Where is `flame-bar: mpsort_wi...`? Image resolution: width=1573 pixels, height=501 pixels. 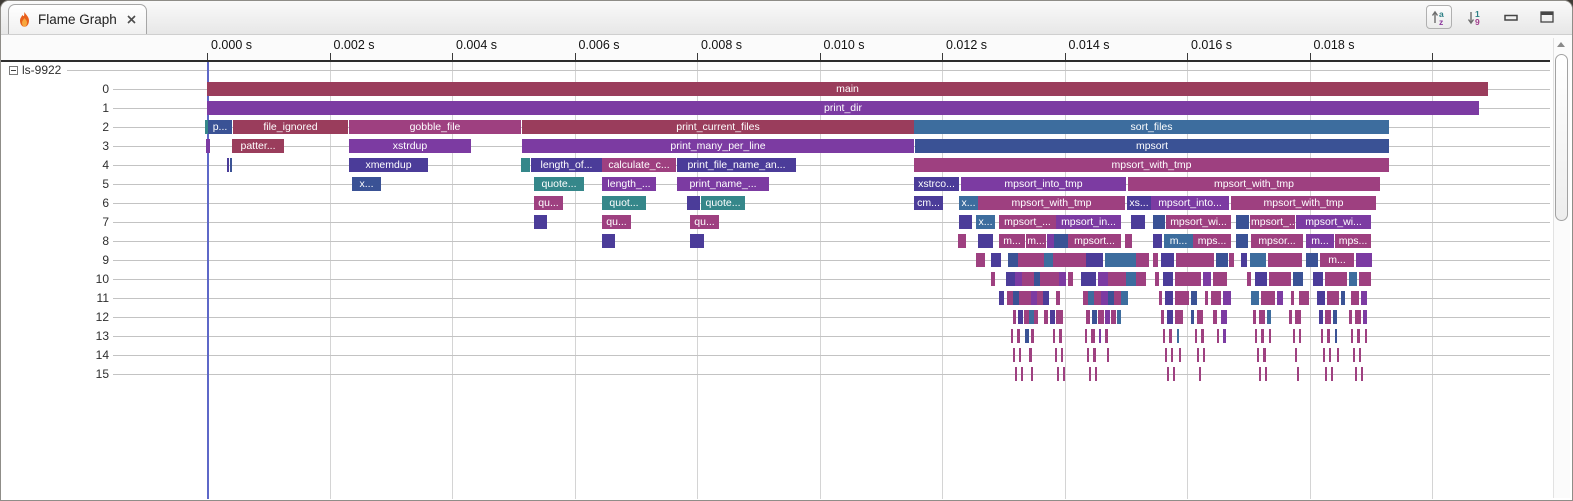 flame-bar: mpsort_wi... is located at coordinates (1333, 222).